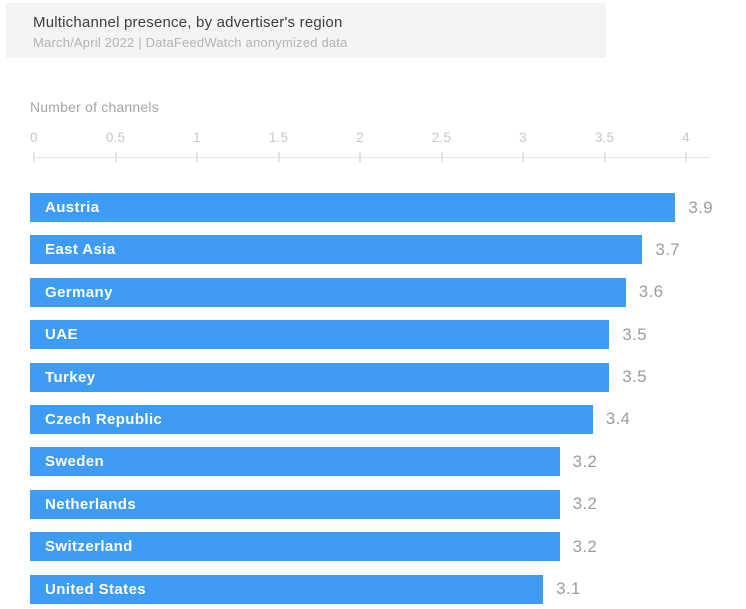 This screenshot has height=609, width=746. What do you see at coordinates (360, 137) in the screenshot?
I see `x-axis-tick-label: 2` at bounding box center [360, 137].